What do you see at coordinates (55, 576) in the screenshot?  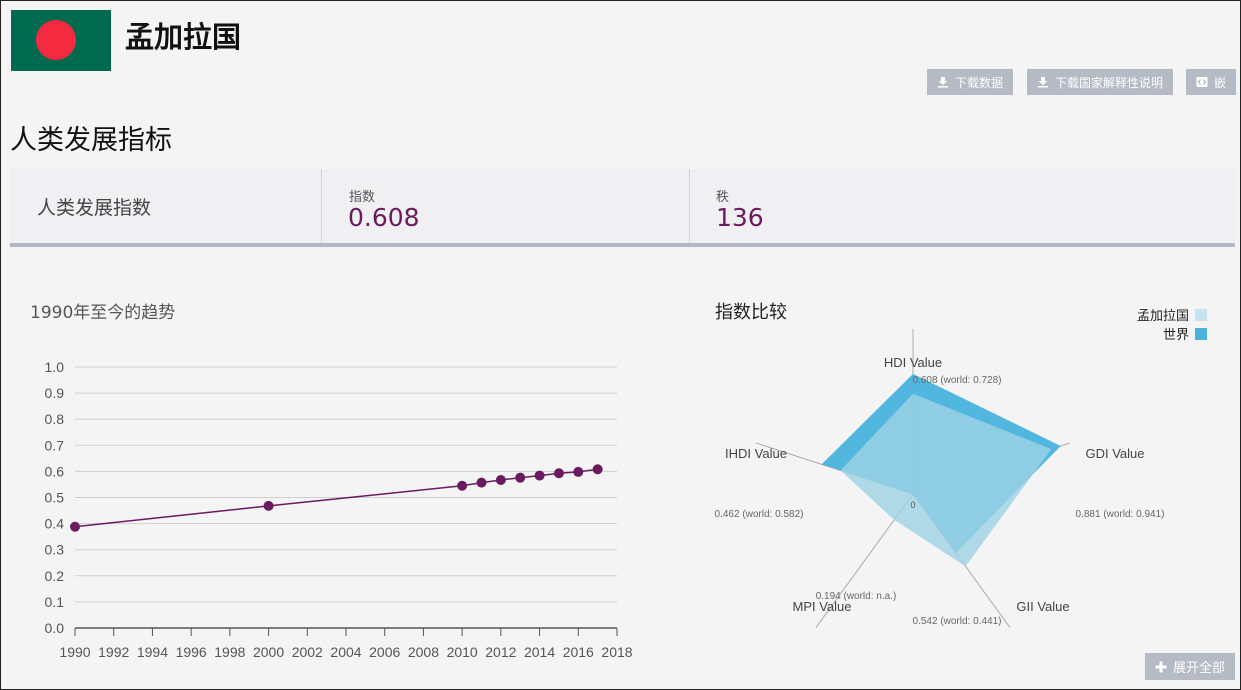 I see `y-tick-label: 0.2` at bounding box center [55, 576].